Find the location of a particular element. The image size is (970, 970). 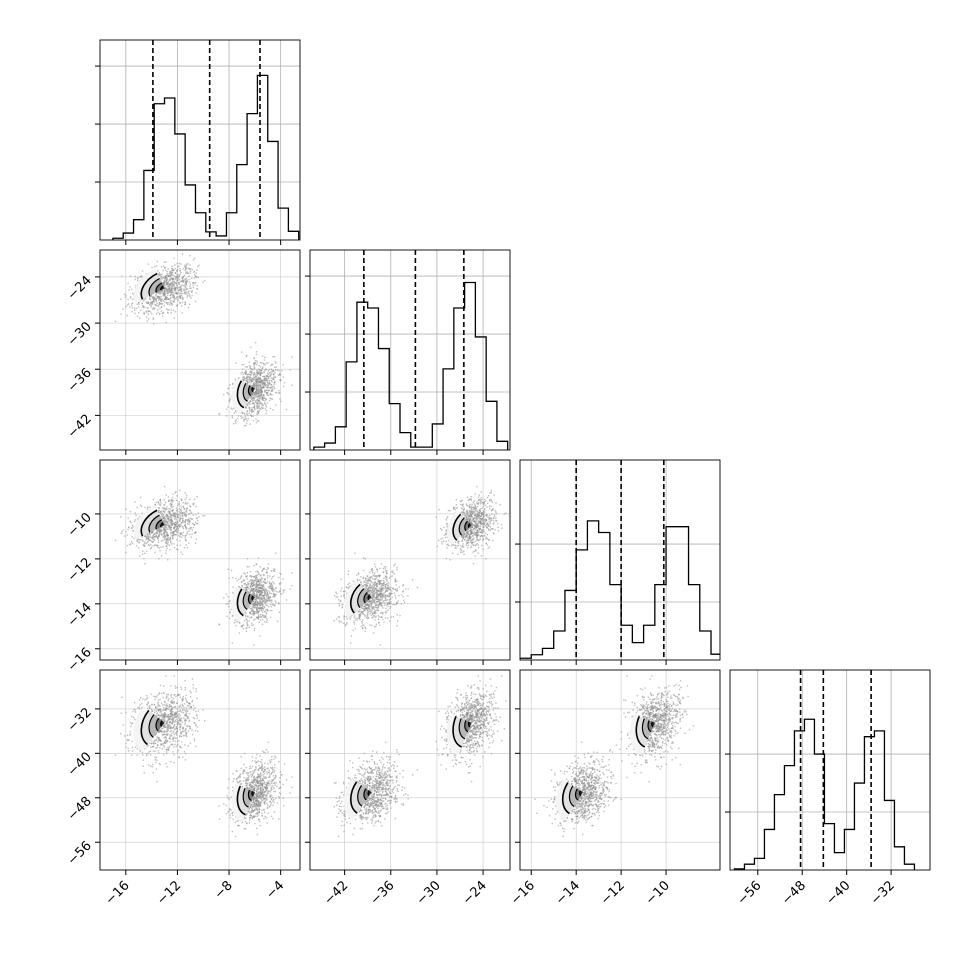

ytick-label-1-3: −24 is located at coordinates (80, 288).